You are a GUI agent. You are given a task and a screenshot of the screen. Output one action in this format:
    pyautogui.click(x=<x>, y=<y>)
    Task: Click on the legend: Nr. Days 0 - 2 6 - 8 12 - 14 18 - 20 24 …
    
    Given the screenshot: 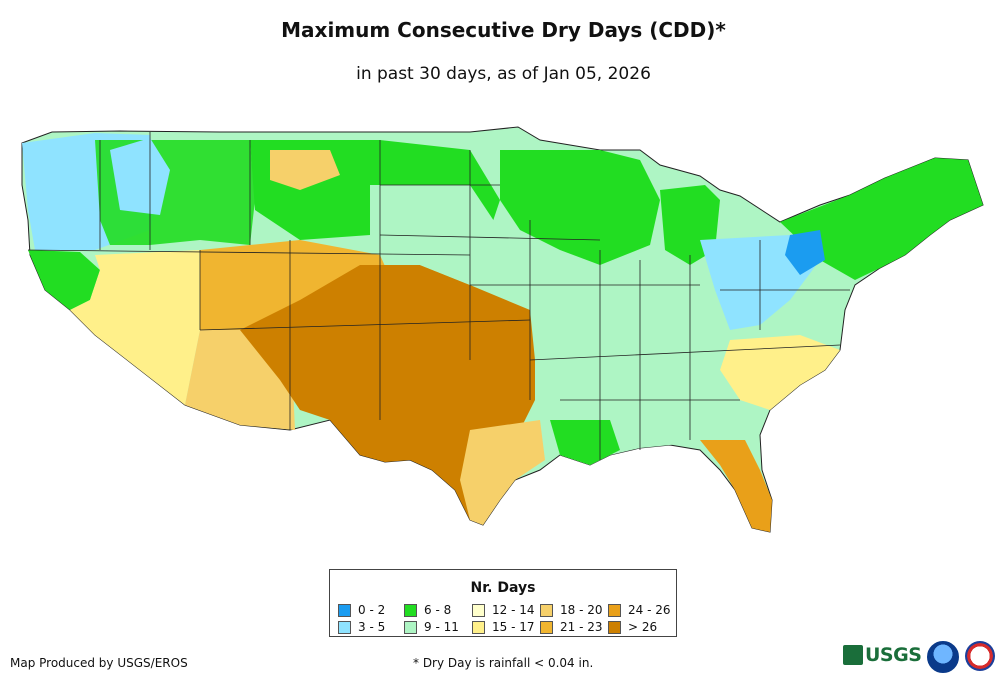 What is the action you would take?
    pyautogui.click(x=503, y=603)
    